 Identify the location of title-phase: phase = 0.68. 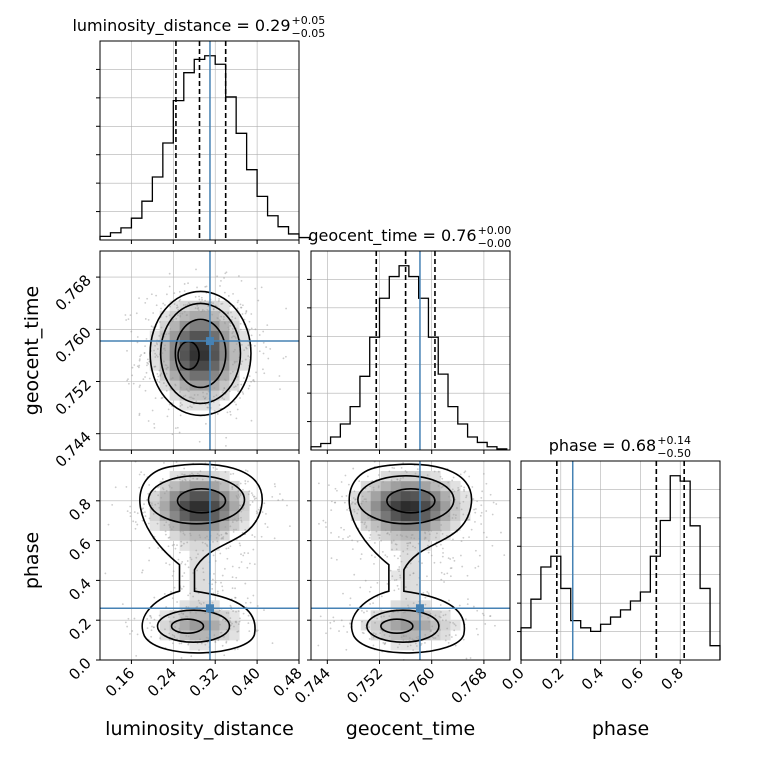
(602, 445).